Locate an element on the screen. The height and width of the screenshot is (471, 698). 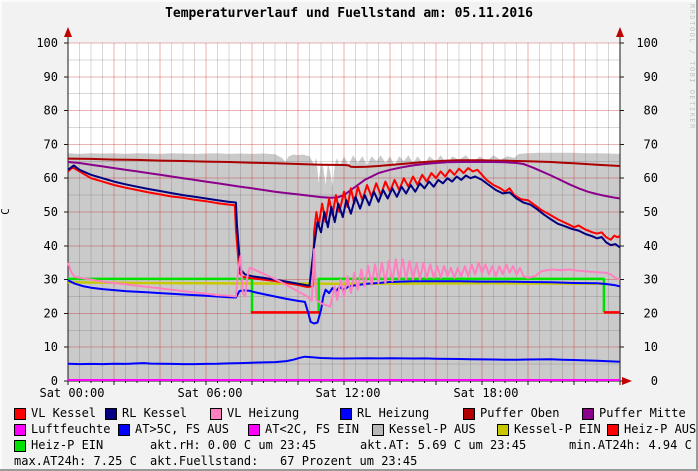
legend-item: AT>5C, FS AUS is located at coordinates (173, 429).